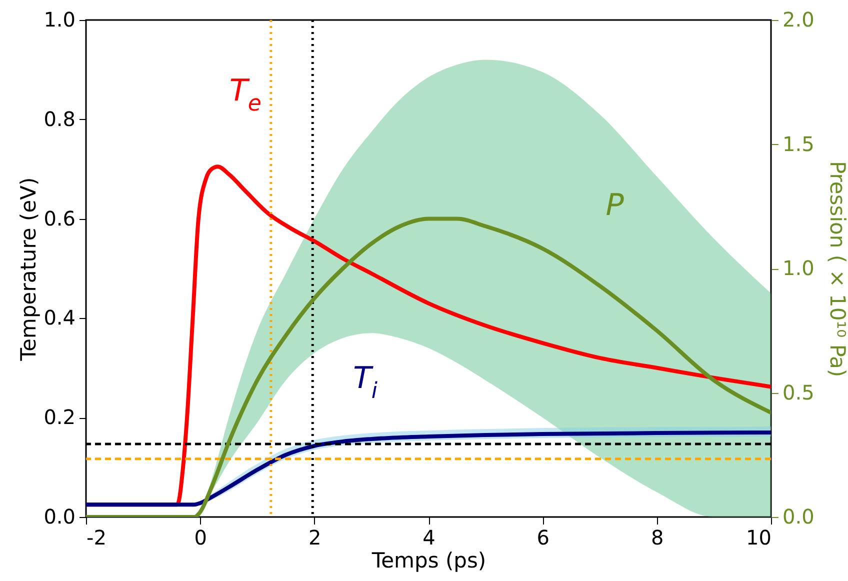 The width and height of the screenshot is (848, 581). I want to click on y-tick-label: 1.0, so click(60, 20).